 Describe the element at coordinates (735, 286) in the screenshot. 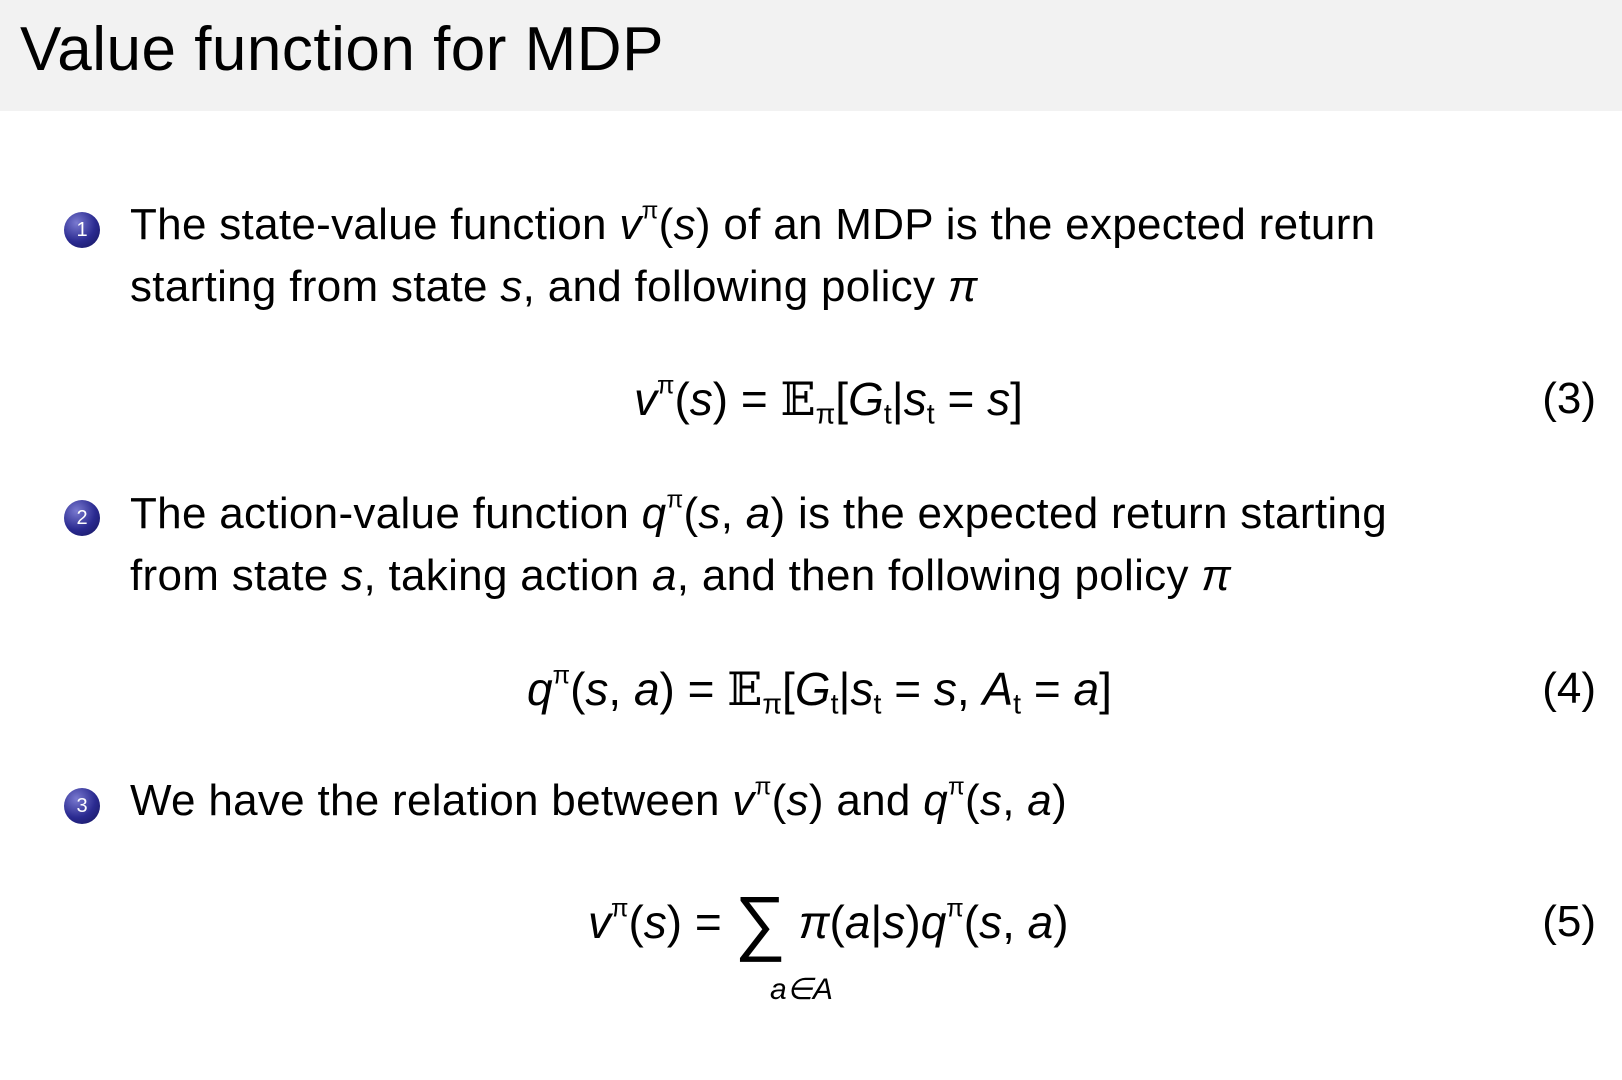

I see `text-segment: , and following policy` at that location.